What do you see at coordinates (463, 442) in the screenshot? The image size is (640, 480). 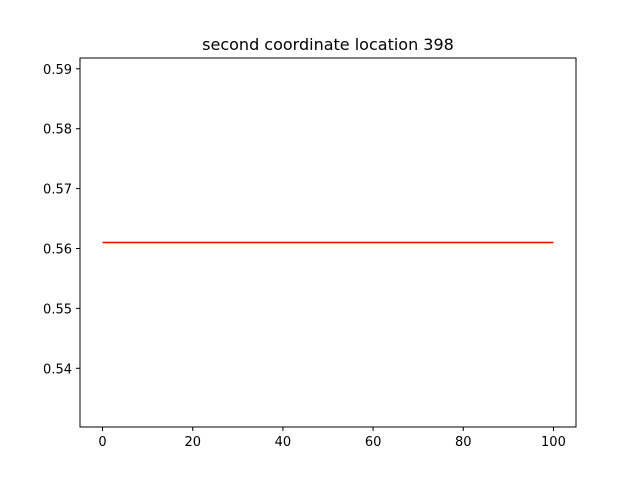 I see `x-tick-label: 80` at bounding box center [463, 442].